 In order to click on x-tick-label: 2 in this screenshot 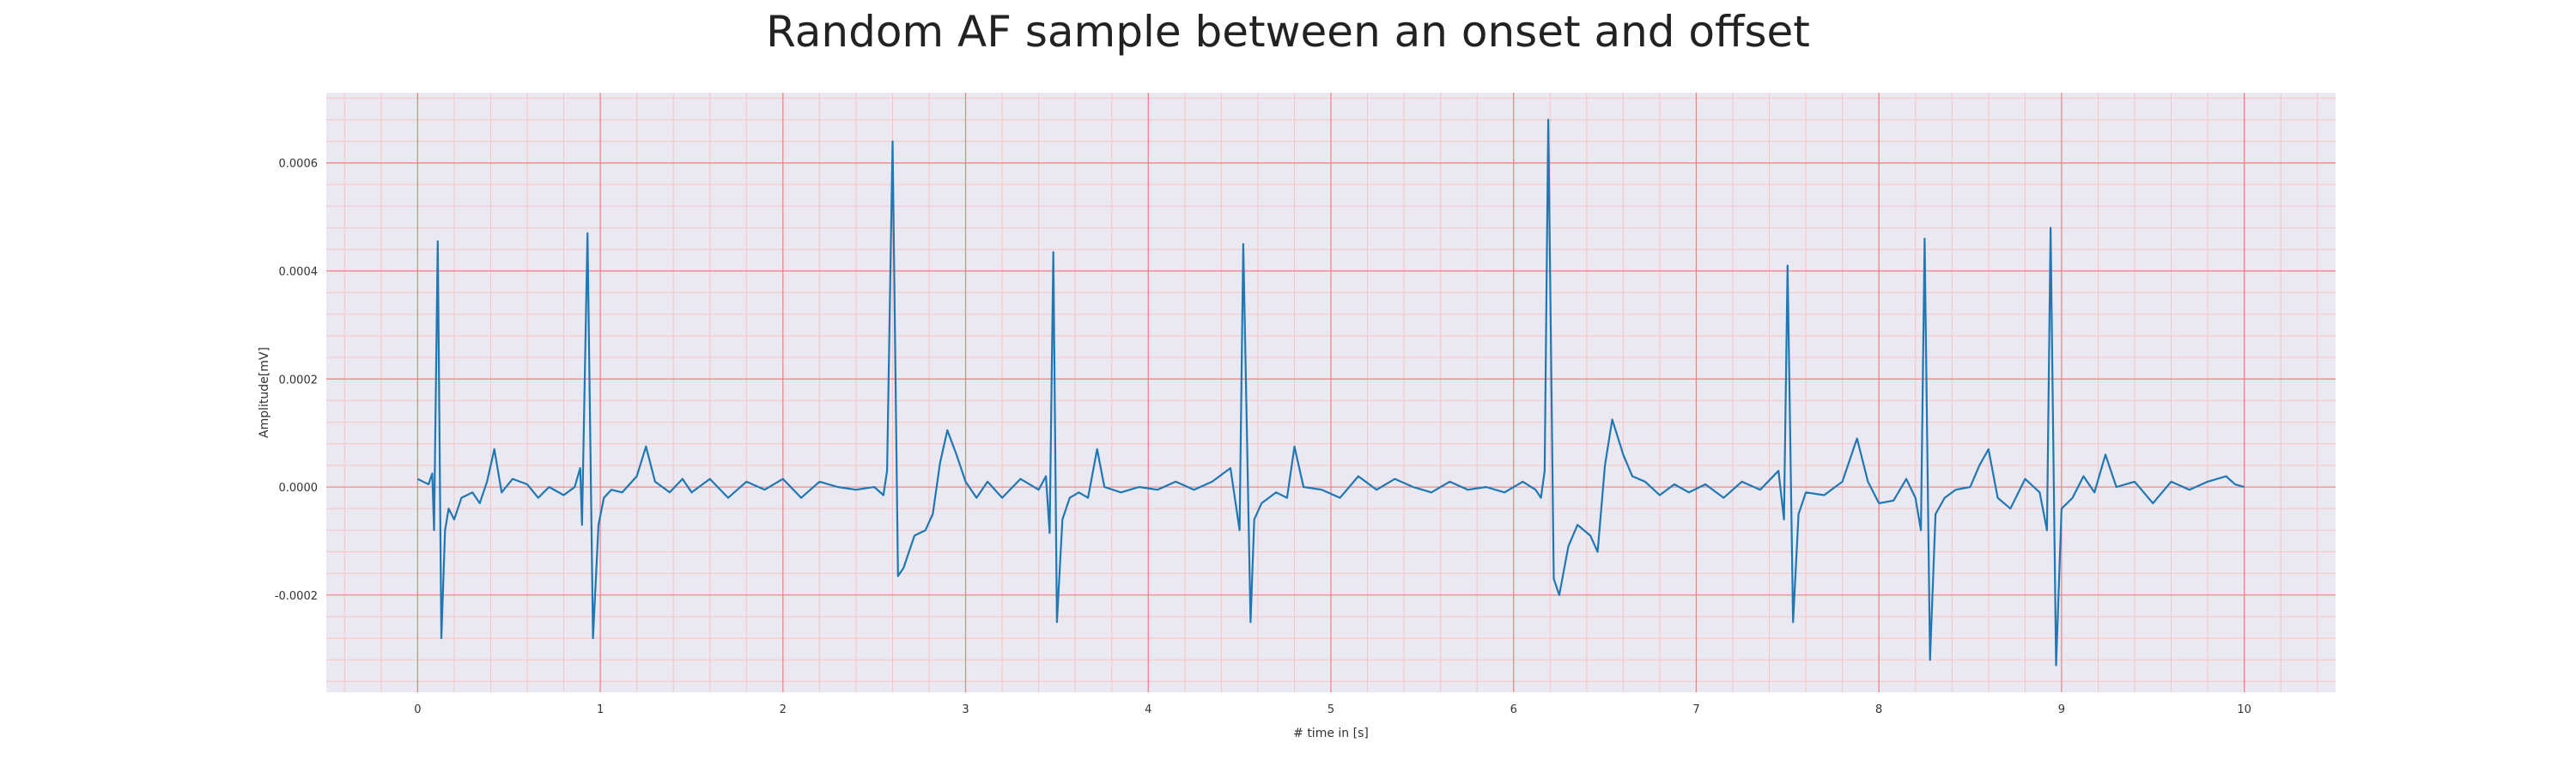, I will do `click(783, 709)`.